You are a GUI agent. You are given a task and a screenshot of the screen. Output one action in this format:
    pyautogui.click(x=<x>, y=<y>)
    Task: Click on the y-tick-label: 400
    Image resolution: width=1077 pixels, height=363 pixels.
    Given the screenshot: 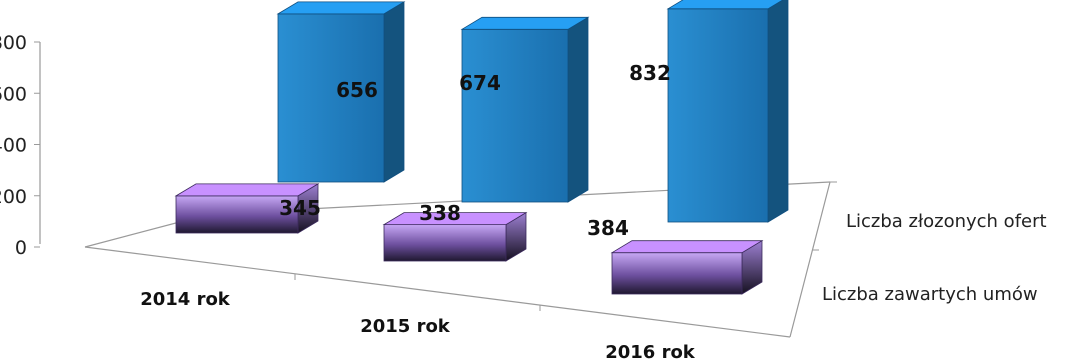 What is the action you would take?
    pyautogui.click(x=13, y=146)
    